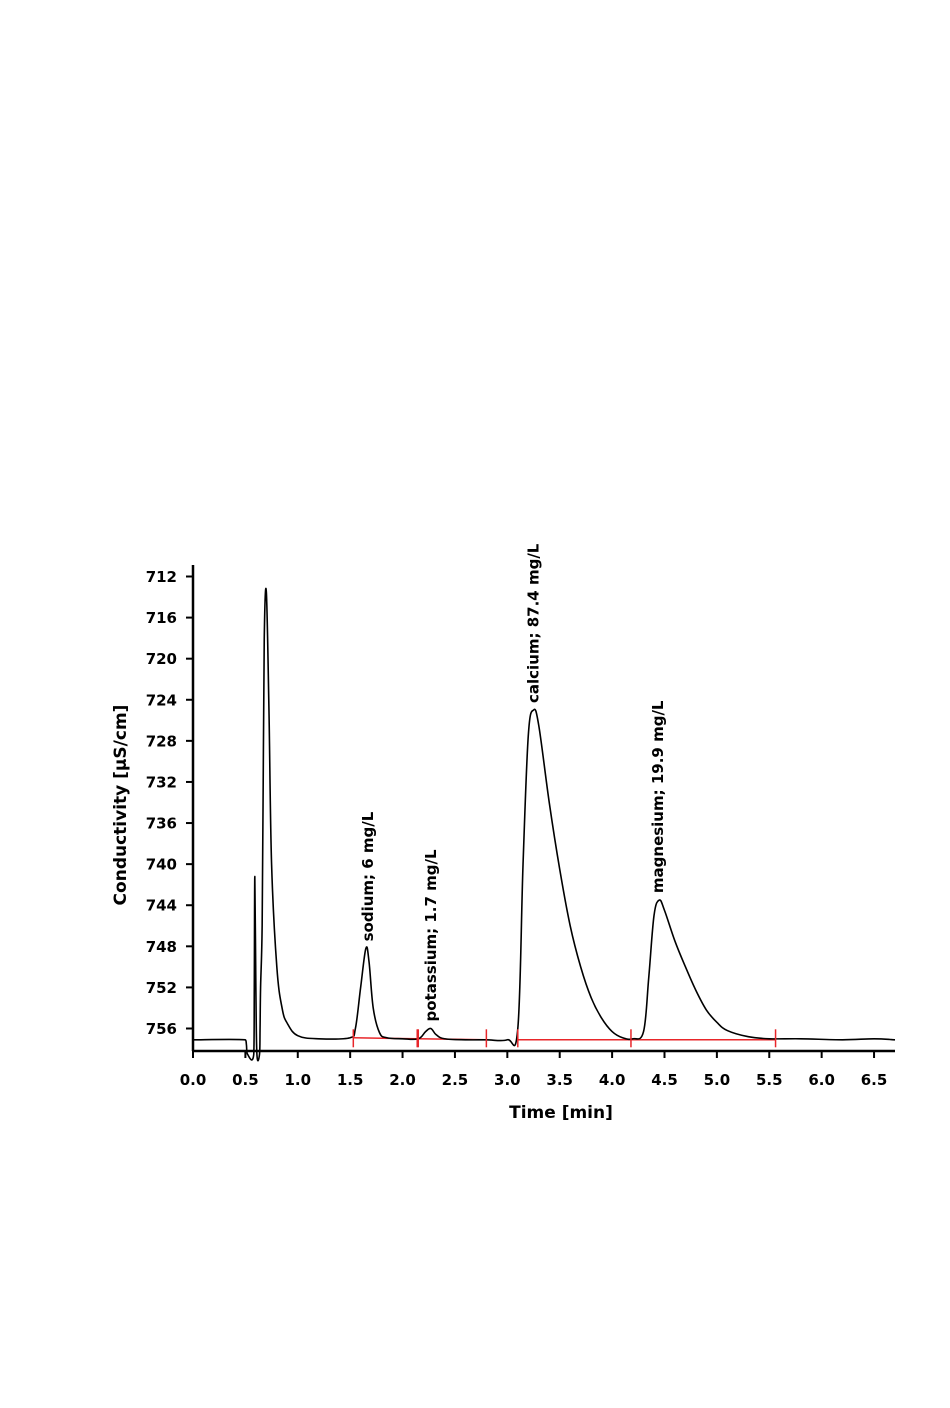 The width and height of the screenshot is (950, 1408). What do you see at coordinates (402, 1080) in the screenshot?
I see `x-tick-label: 2.0` at bounding box center [402, 1080].